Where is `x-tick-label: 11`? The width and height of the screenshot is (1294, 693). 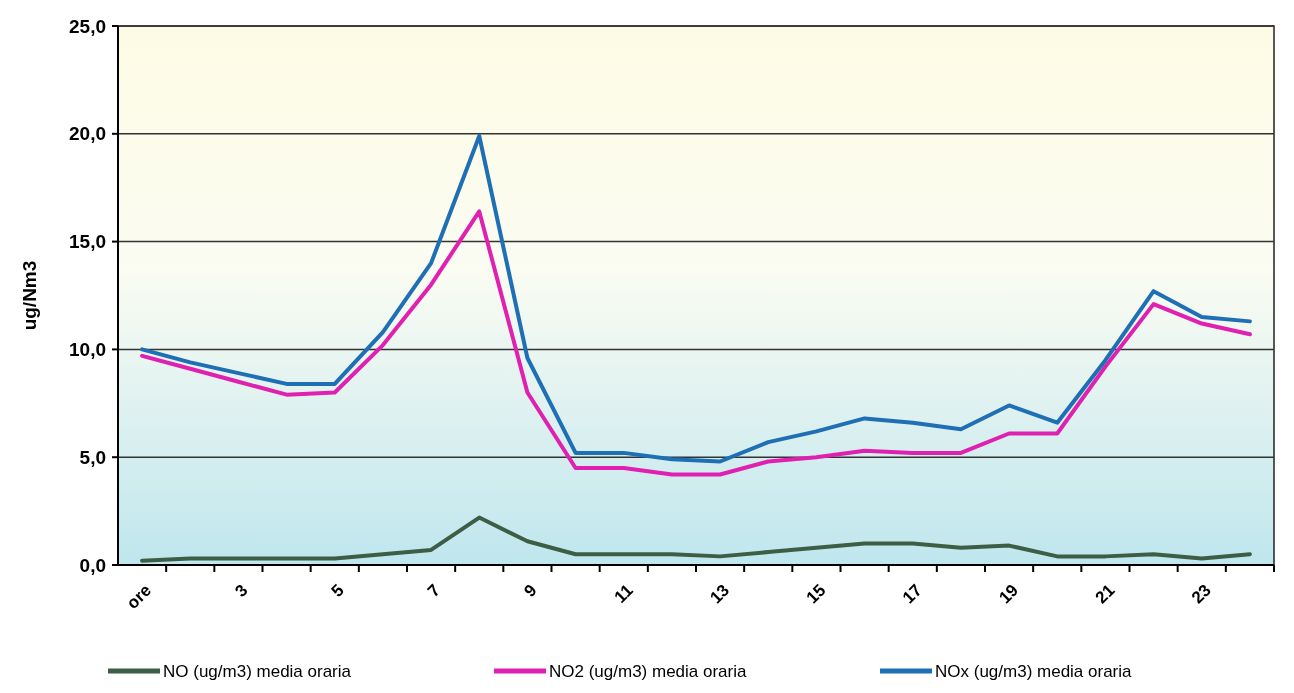 x-tick-label: 11 is located at coordinates (623, 593).